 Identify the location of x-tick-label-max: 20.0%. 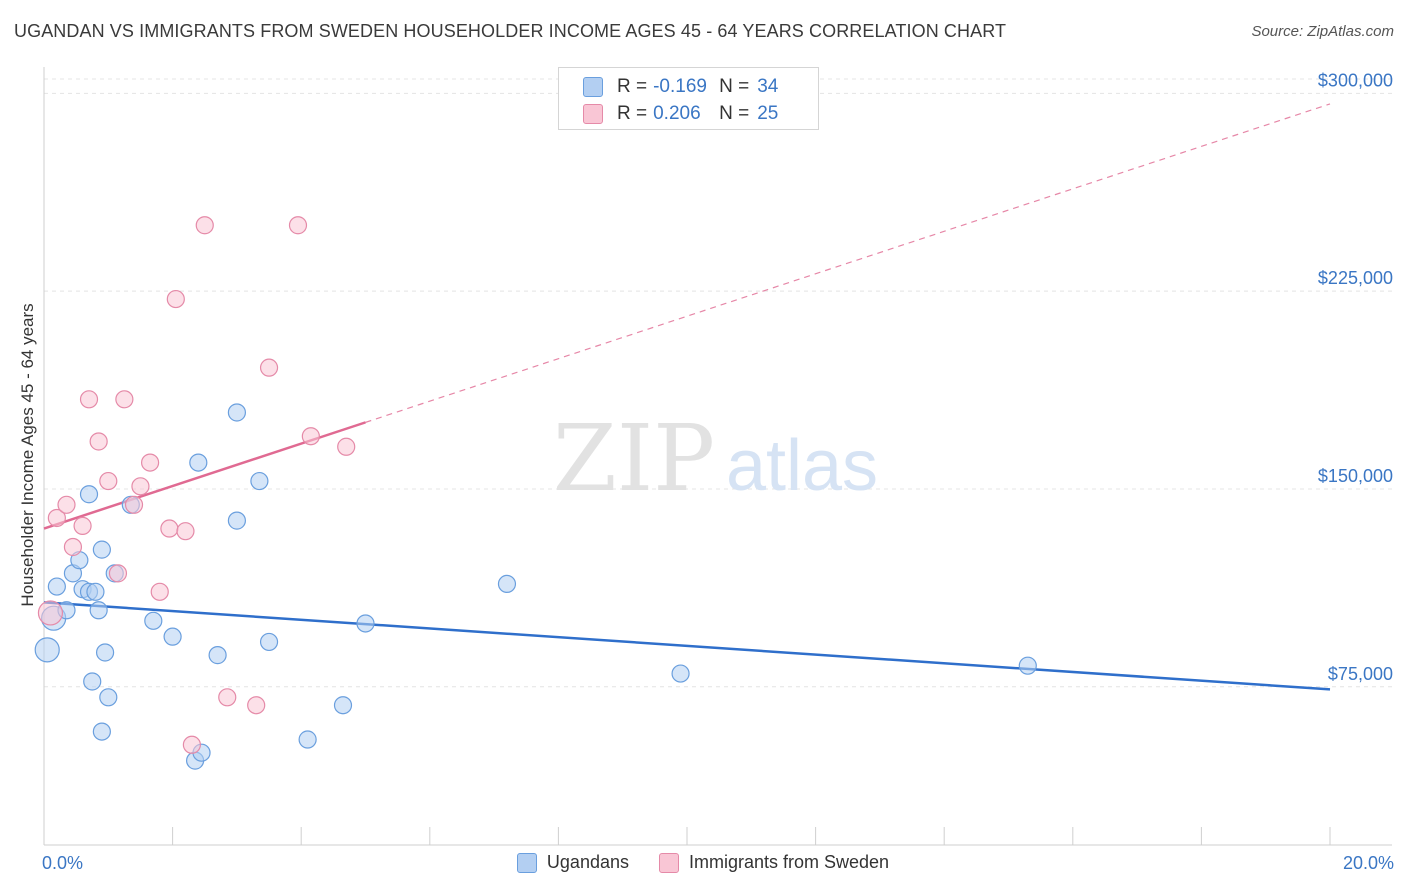
(1368, 863).